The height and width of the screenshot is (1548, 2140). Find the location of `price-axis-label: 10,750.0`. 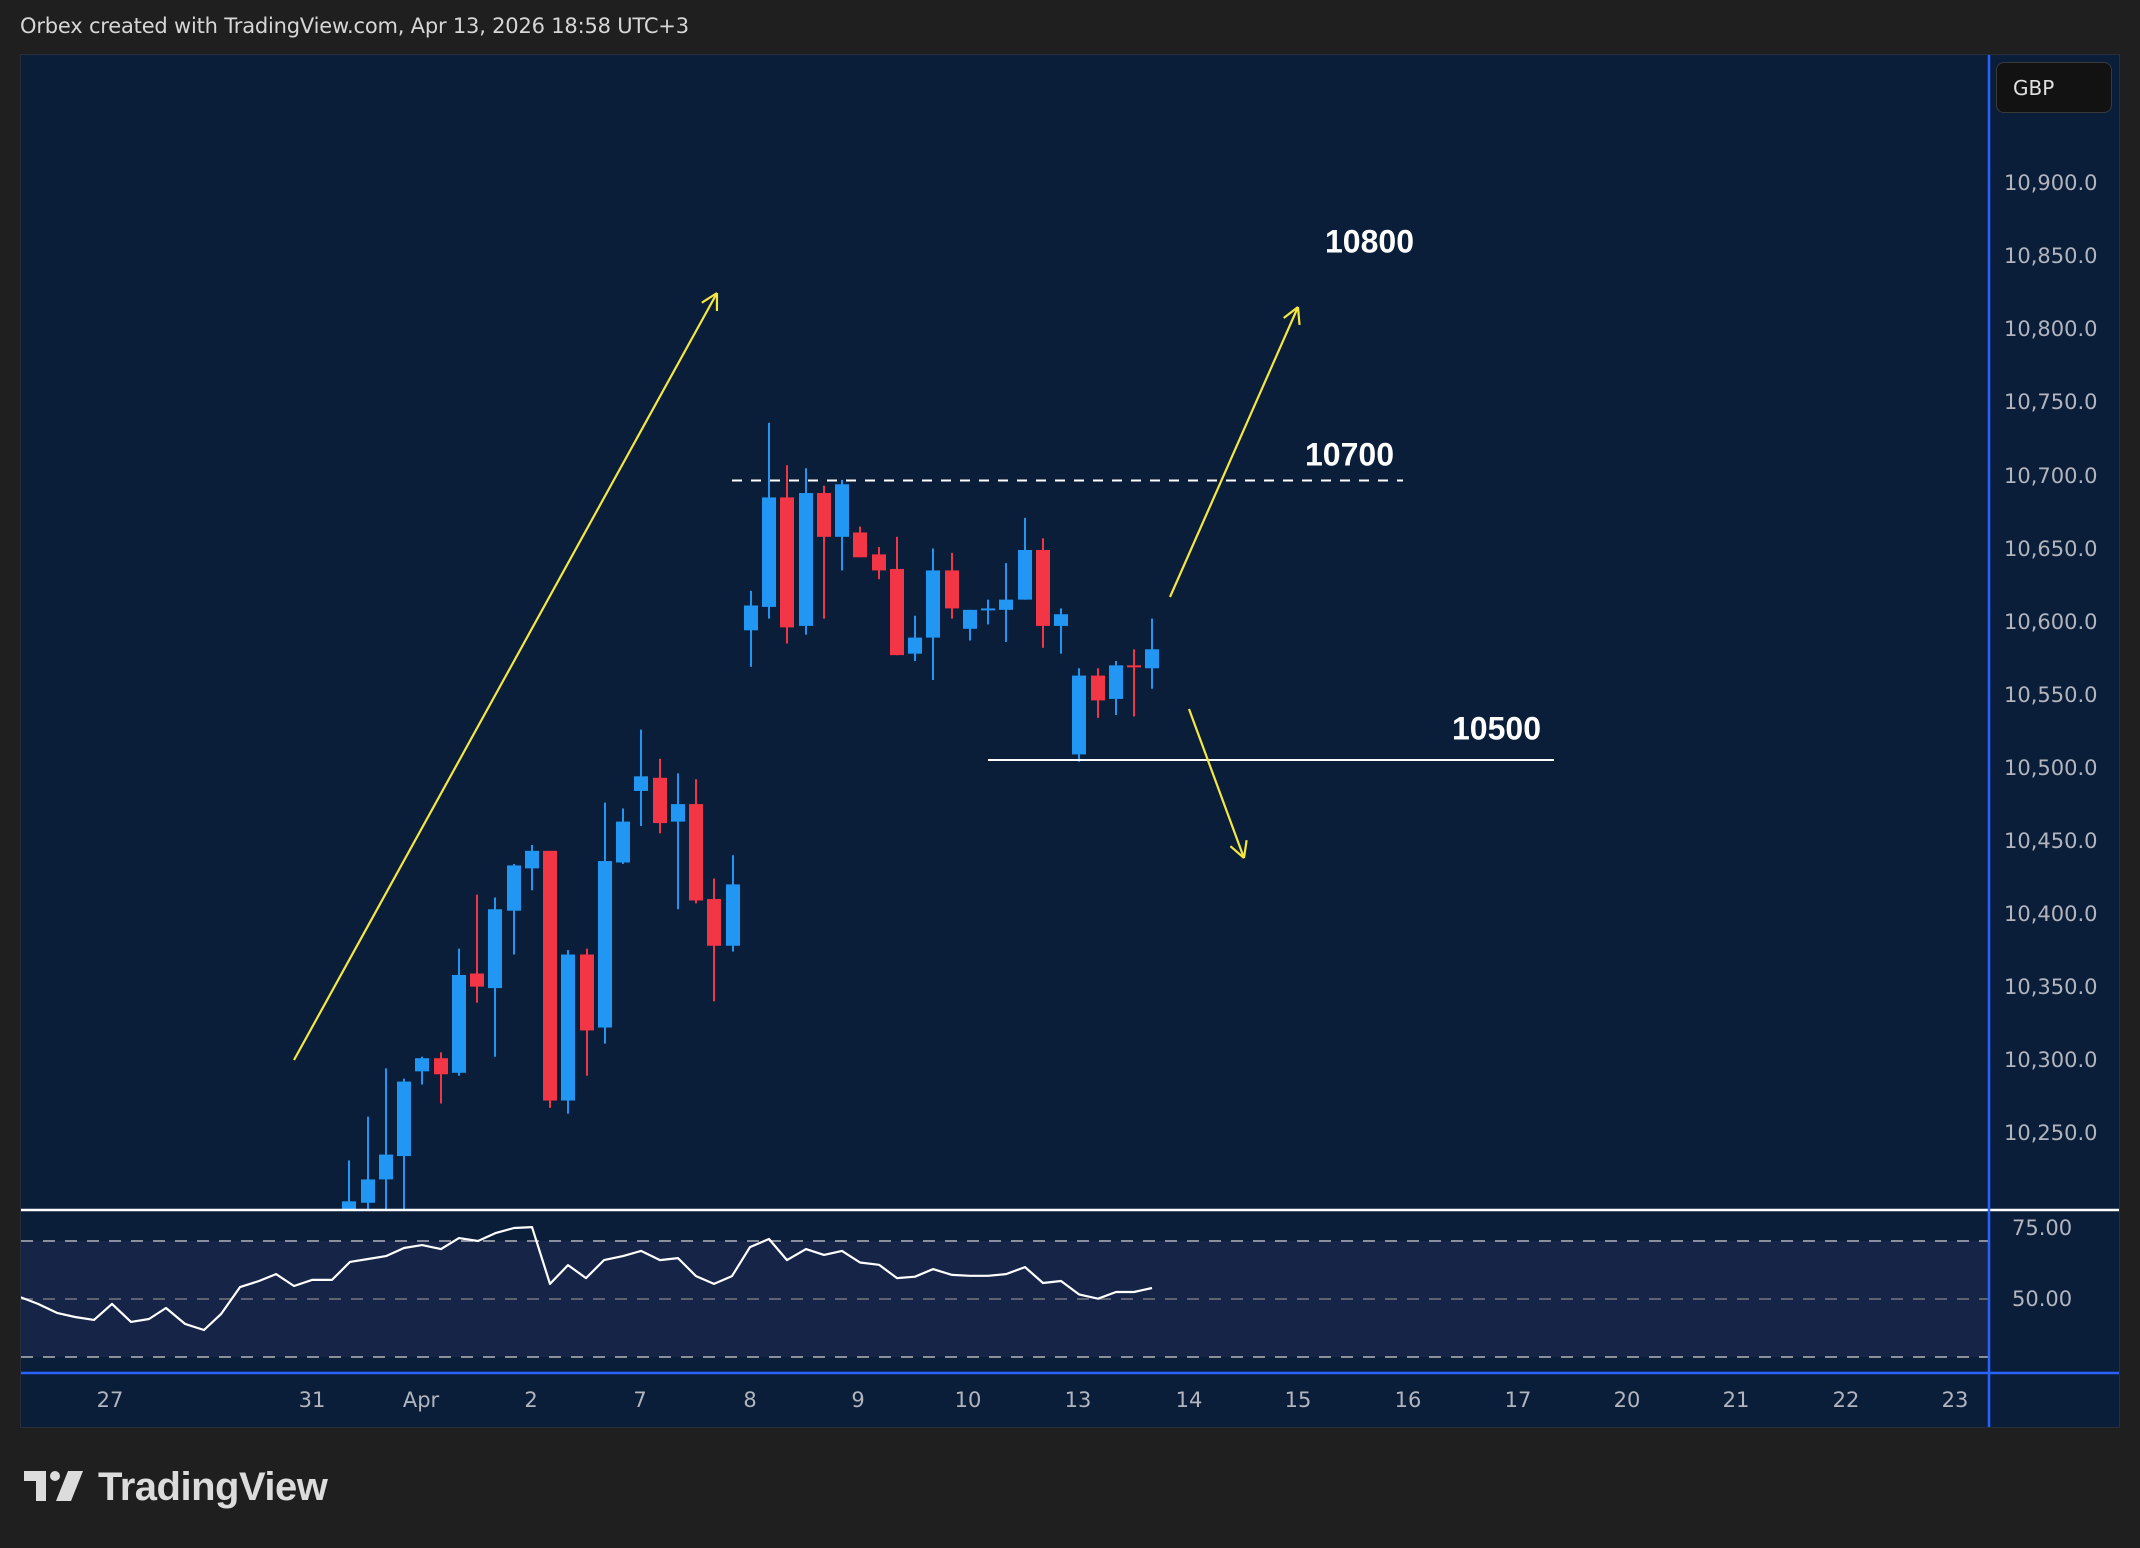

price-axis-label: 10,750.0 is located at coordinates (2051, 402).